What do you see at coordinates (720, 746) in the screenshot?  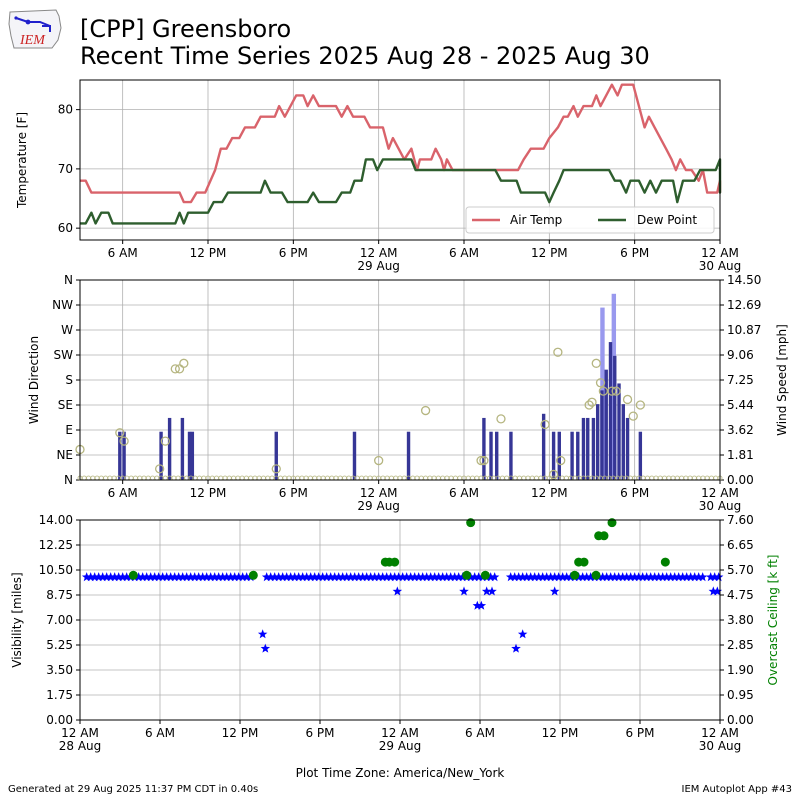 I see `vis-xtick-sublabel: 30 Aug` at bounding box center [720, 746].